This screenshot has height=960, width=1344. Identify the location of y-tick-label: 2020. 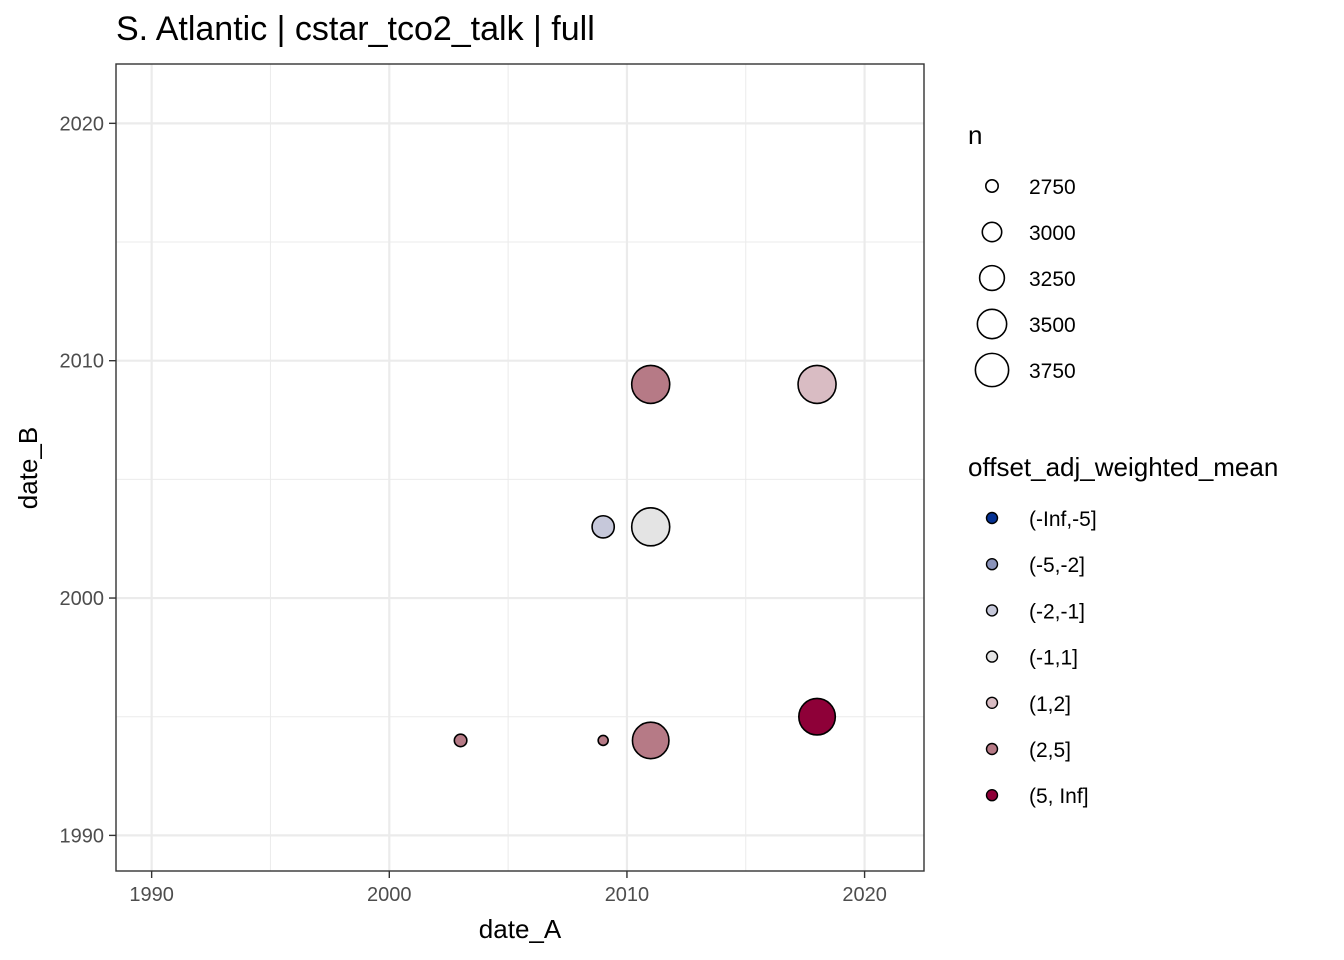
(82, 124).